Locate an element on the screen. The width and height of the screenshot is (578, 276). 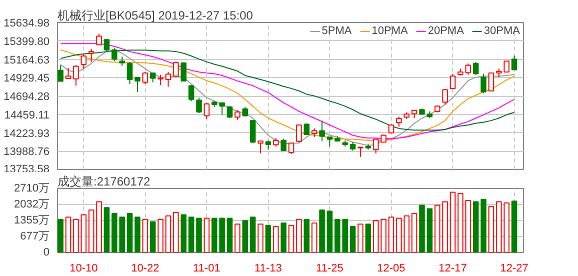
y-tick-label: 2032万 is located at coordinates (32, 204).